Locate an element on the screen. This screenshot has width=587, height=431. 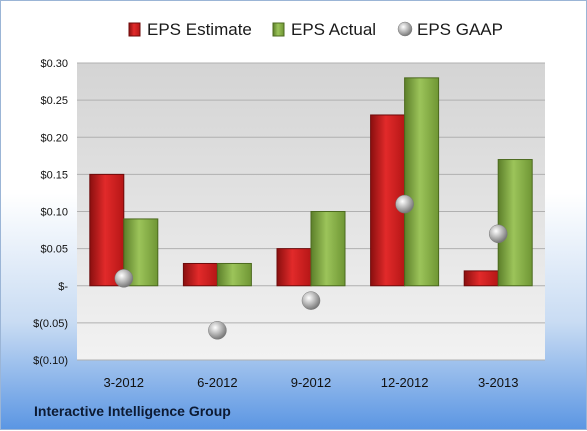
x-tick-label: 6-2012 is located at coordinates (217, 382).